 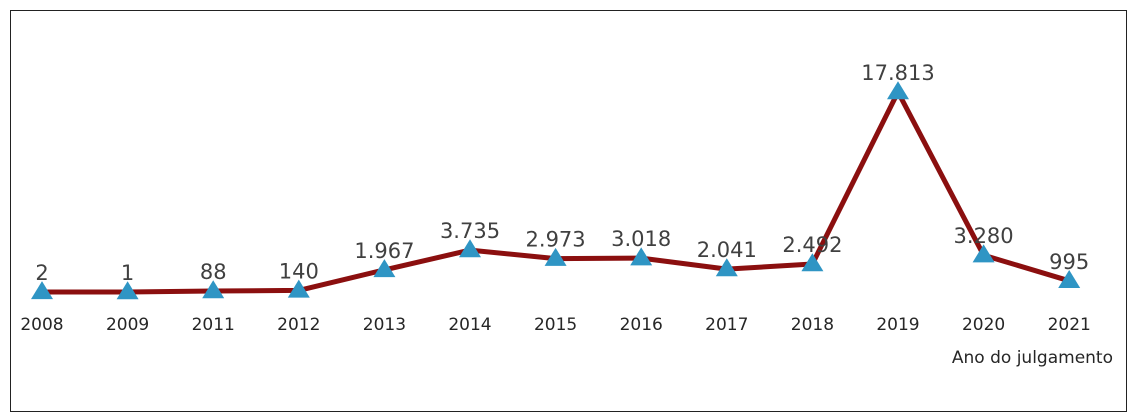 What do you see at coordinates (127, 273) in the screenshot?
I see `data-label-2009: 1` at bounding box center [127, 273].